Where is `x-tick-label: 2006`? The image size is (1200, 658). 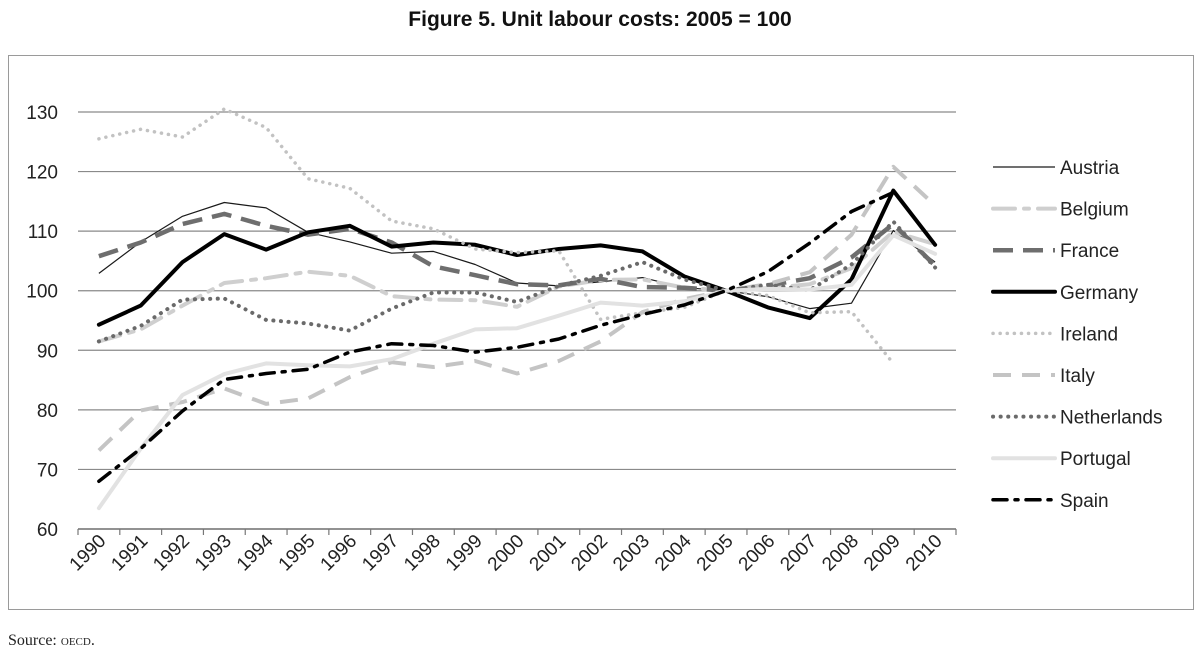
x-tick-label: 2006 is located at coordinates (757, 553).